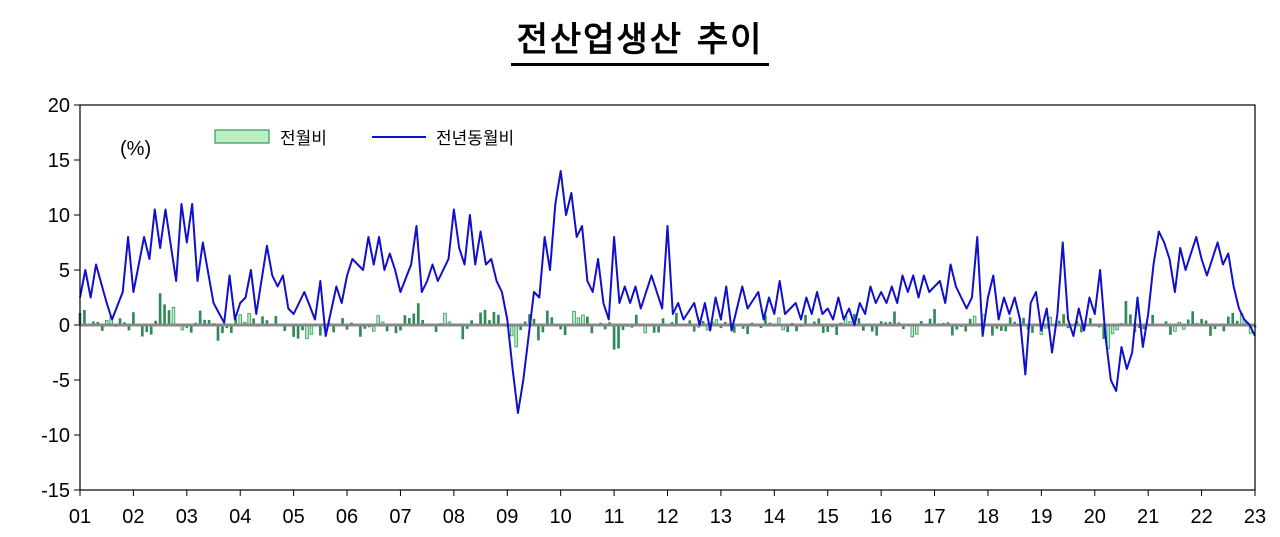 The height and width of the screenshot is (537, 1280). I want to click on x-tick-label: 09, so click(507, 517).